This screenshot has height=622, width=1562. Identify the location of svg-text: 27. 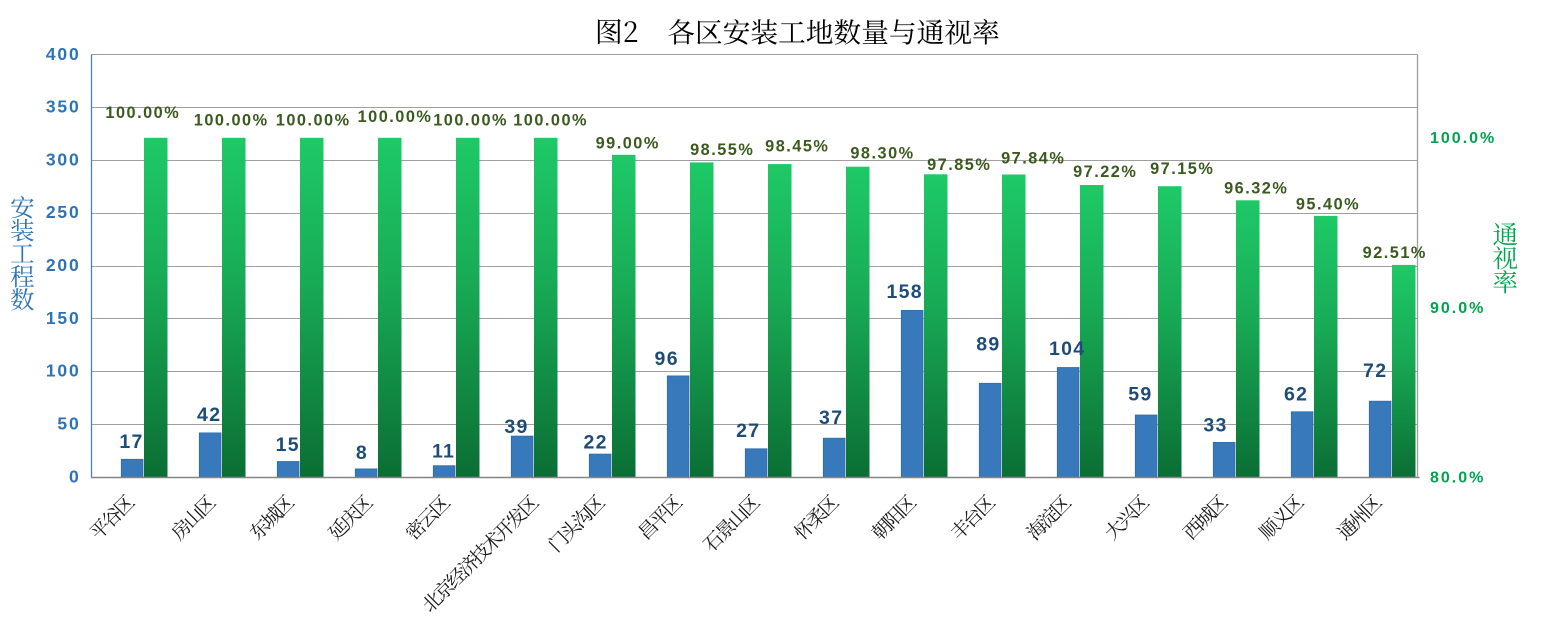
(748, 431).